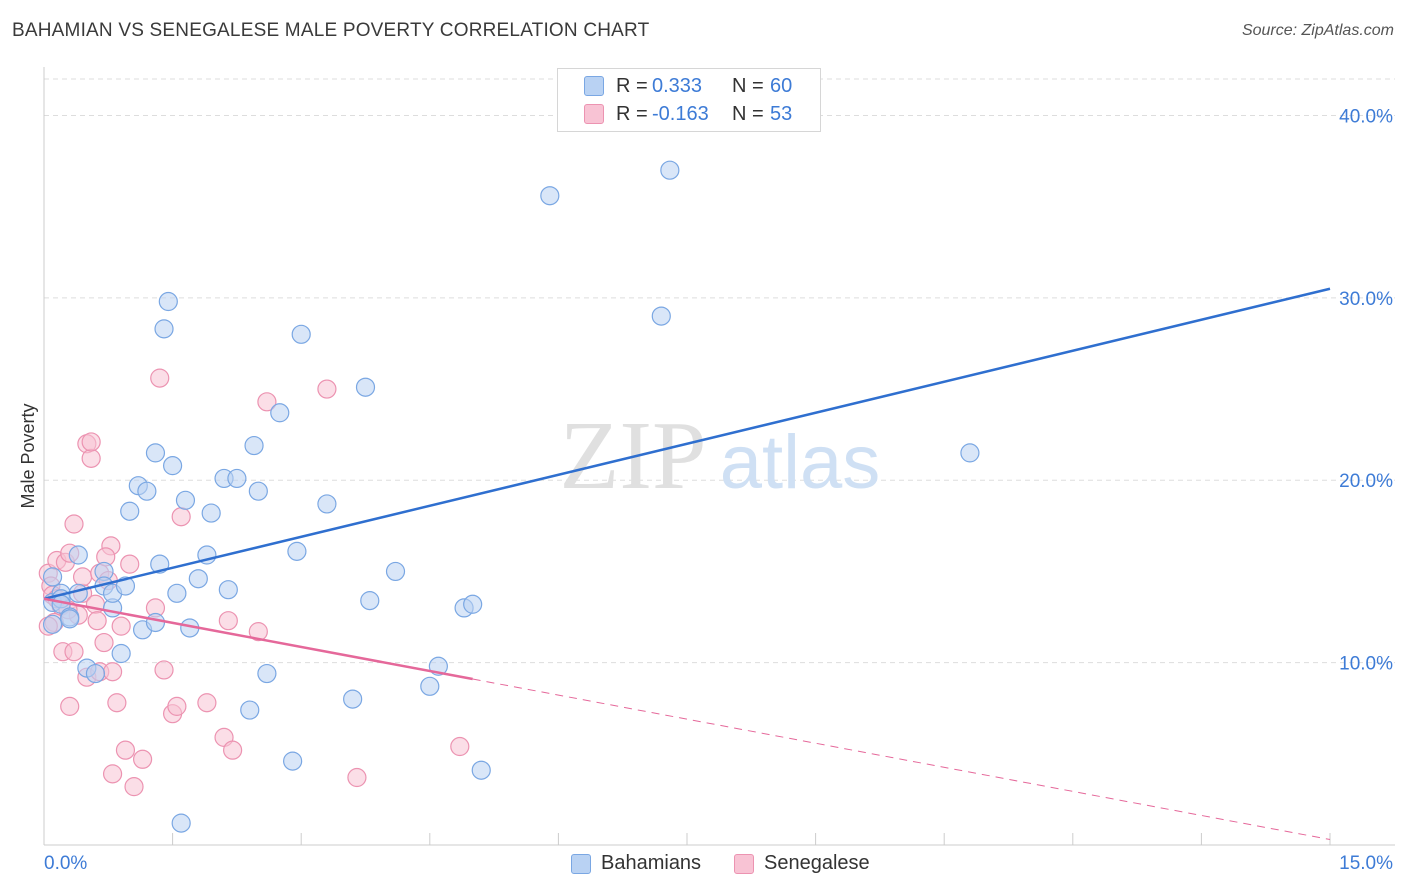 This screenshot has width=1406, height=892. Describe the element at coordinates (817, 863) in the screenshot. I see `bottom-legend-label: Senegalese` at that location.